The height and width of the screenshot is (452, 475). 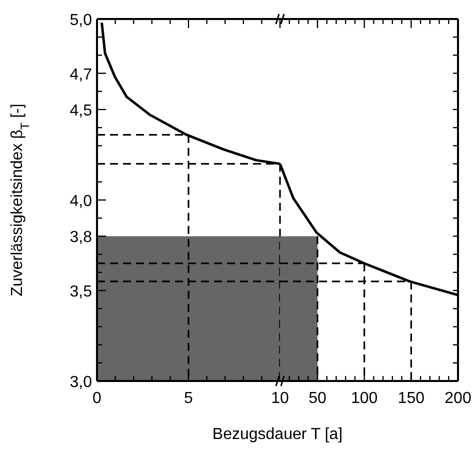 I want to click on y-tick-label: 3,8, so click(x=81, y=237).